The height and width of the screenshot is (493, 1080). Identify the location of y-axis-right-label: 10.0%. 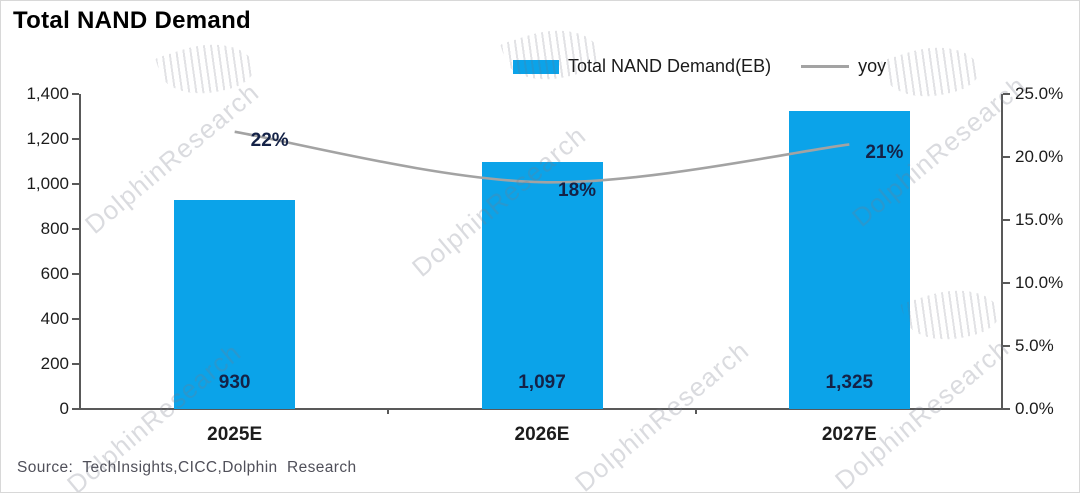
(1039, 282).